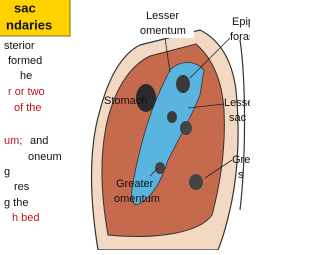 Image resolution: width=320 pixels, height=255 pixels. What do you see at coordinates (26, 92) in the screenshot?
I see `body-line: r or two` at bounding box center [26, 92].